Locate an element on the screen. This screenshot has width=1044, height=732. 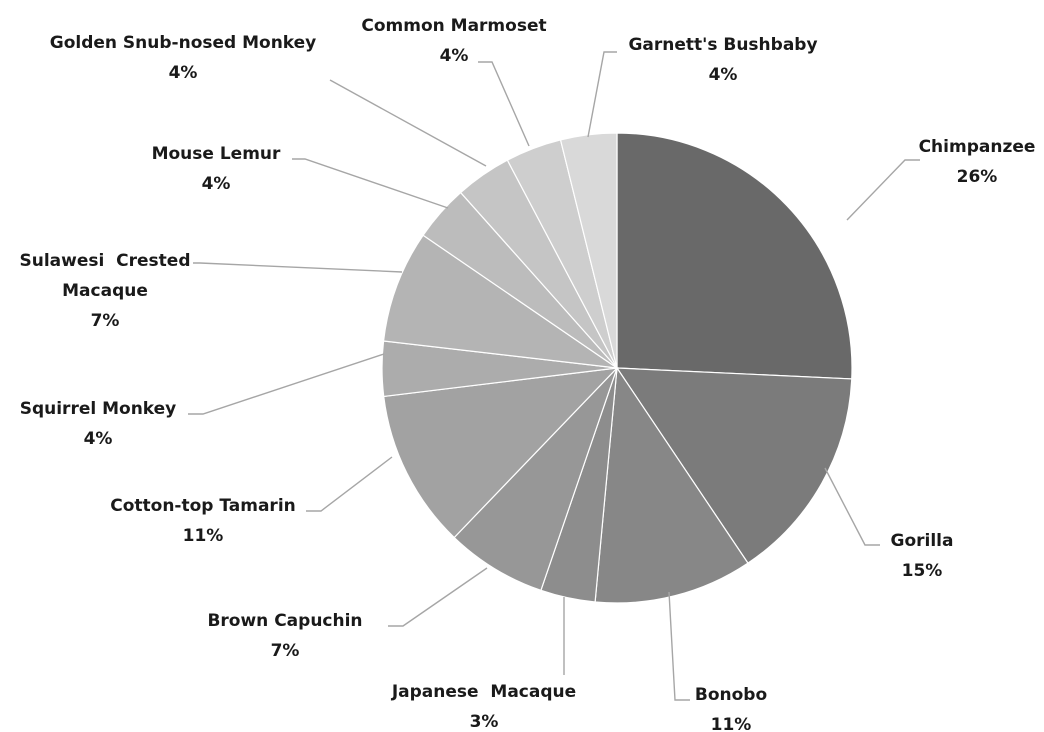
slice-label-sulawesi-crested-macaque: Macaque is located at coordinates (105, 291).